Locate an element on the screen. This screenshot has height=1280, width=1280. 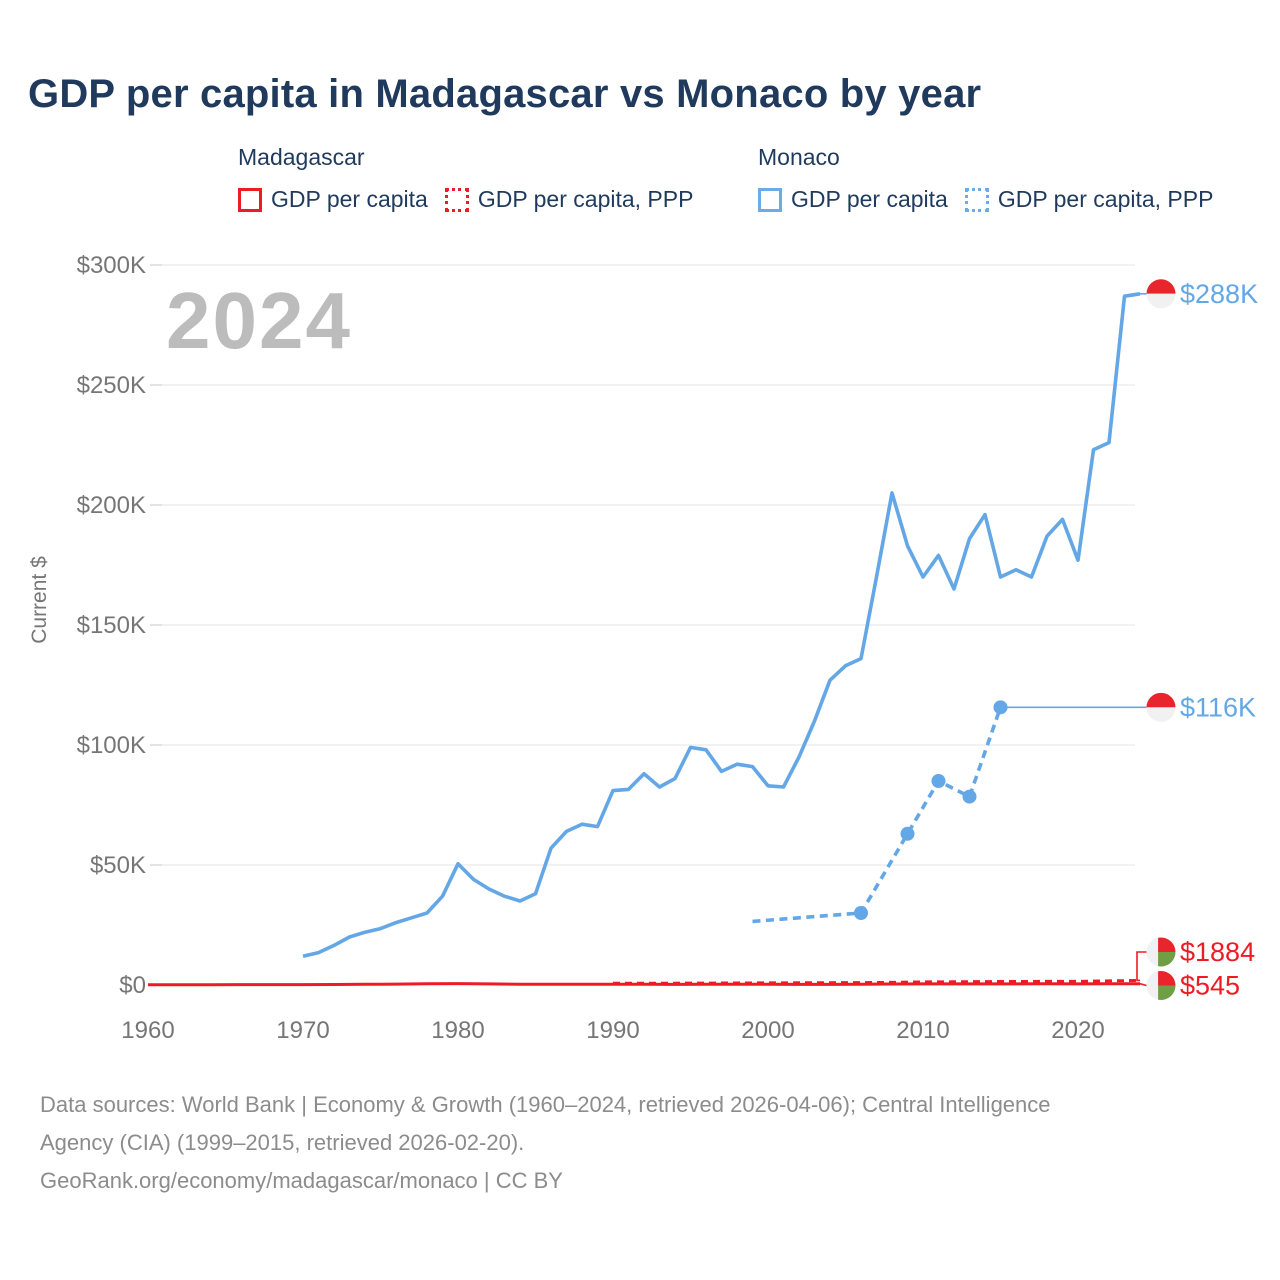
y-axis-title: Current $ is located at coordinates (39, 600).